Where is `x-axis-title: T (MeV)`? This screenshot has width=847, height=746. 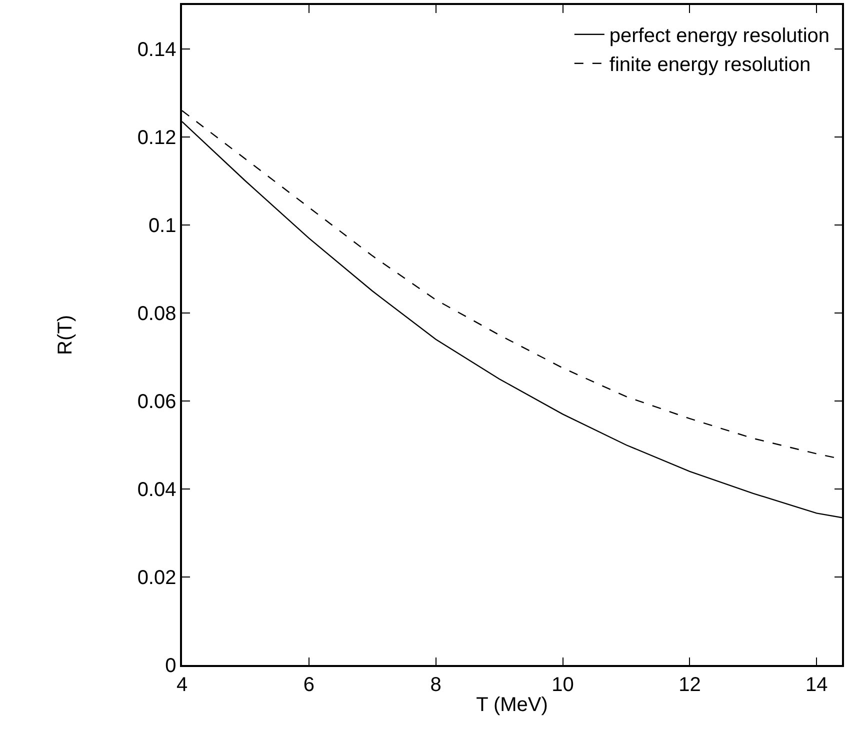 x-axis-title: T (MeV) is located at coordinates (512, 705).